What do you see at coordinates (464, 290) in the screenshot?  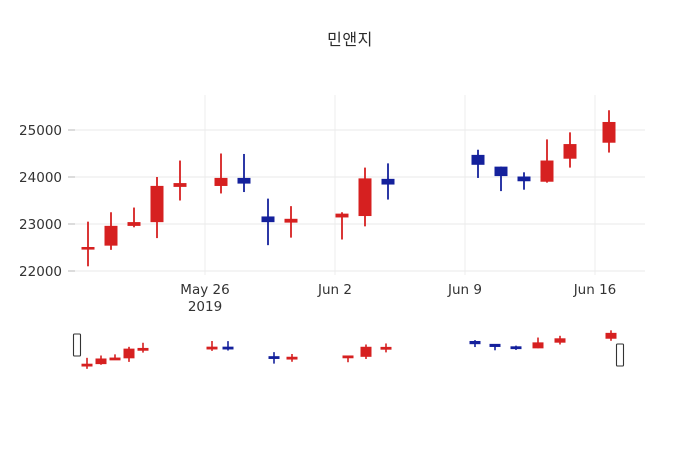 I see `x-tick-label: Jun 9` at bounding box center [464, 290].